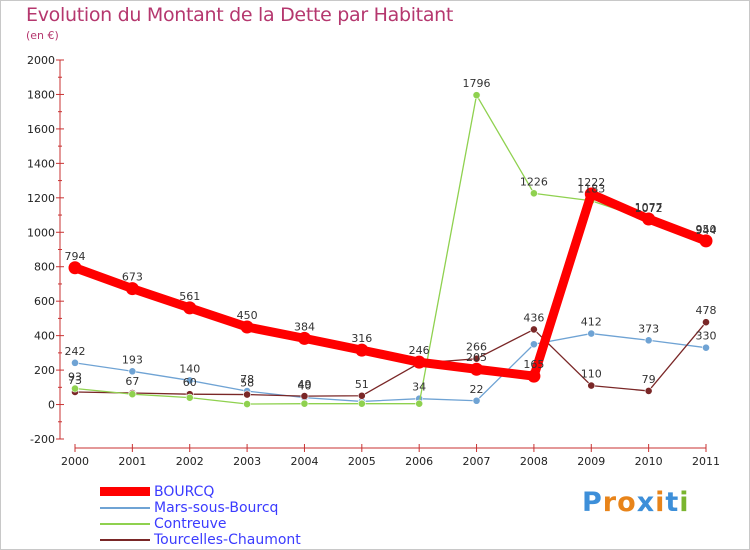 This screenshot has height=550, width=750. Describe the element at coordinates (44, 301) in the screenshot. I see `y-tick-label: 600` at that location.